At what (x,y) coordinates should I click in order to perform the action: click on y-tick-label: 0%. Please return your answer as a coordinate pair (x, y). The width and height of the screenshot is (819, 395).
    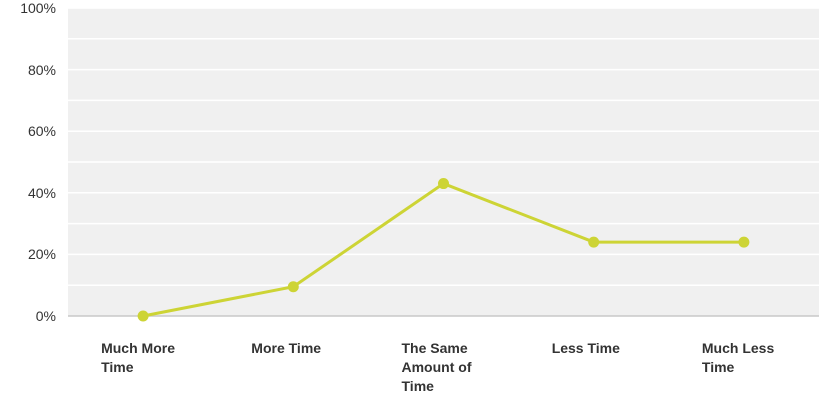
    Looking at the image, I should click on (45, 316).